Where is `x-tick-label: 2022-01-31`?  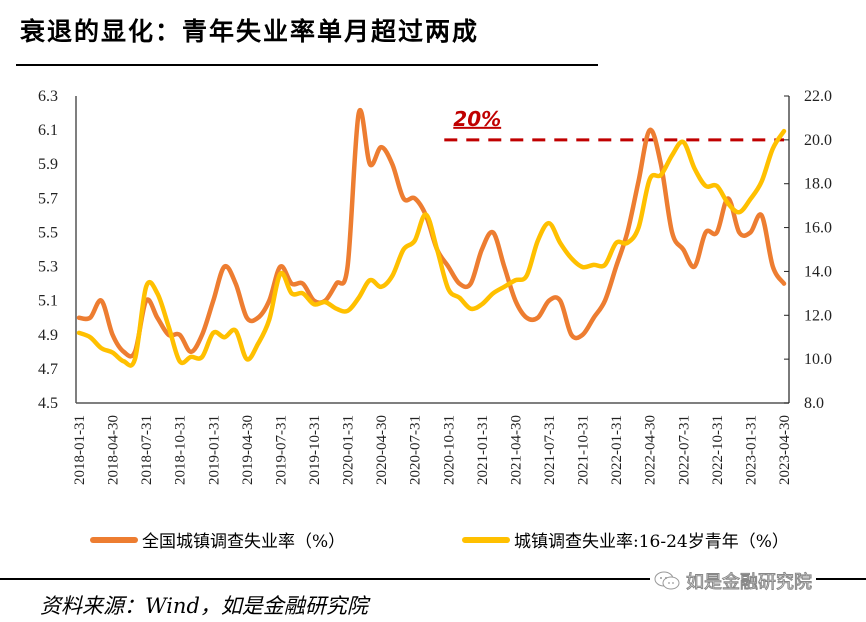 x-tick-label: 2022-01-31 is located at coordinates (617, 450).